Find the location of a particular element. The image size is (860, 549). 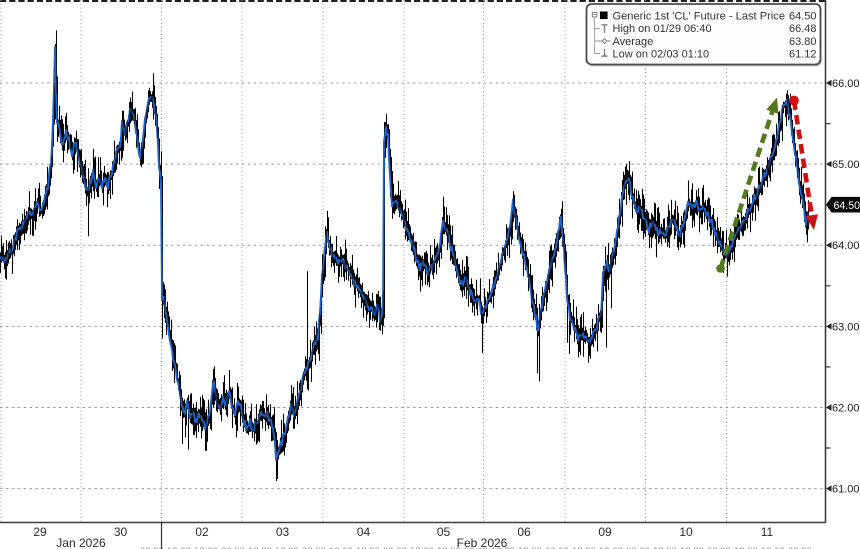

svg-text: 66.48 is located at coordinates (803, 29).